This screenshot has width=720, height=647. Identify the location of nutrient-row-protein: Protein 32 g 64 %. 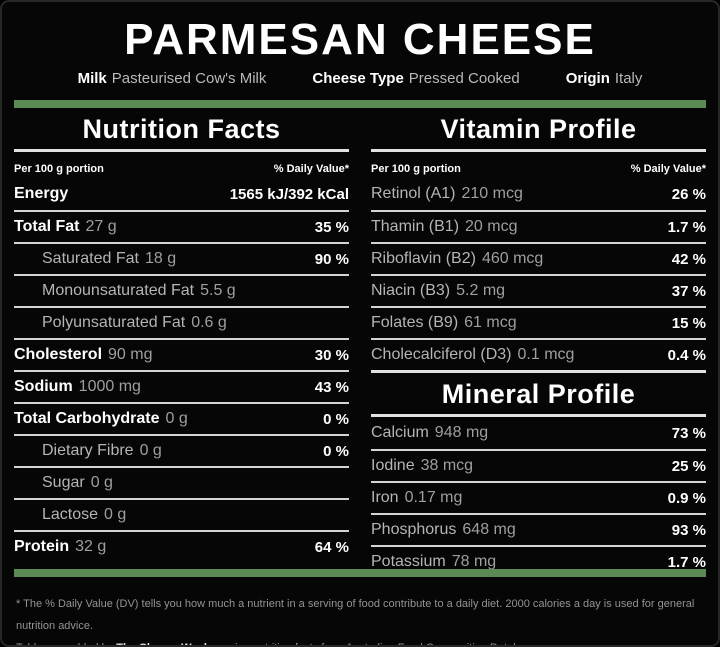
(181, 546).